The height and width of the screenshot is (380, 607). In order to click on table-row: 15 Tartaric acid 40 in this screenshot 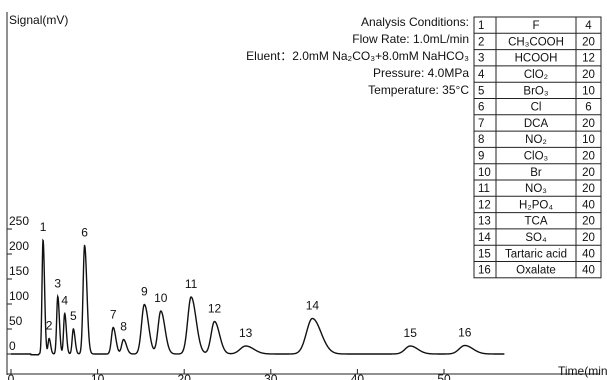, I will do `click(536, 254)`.